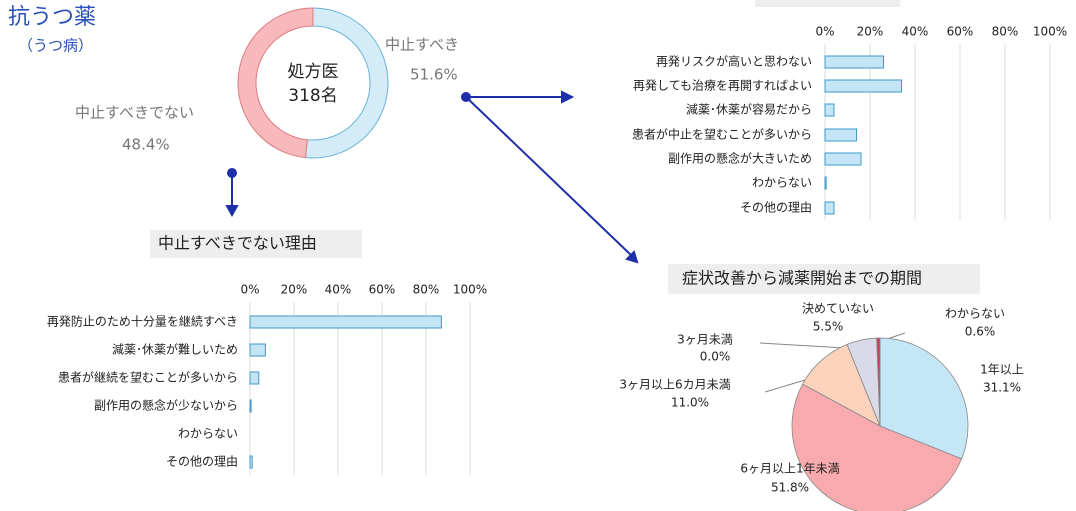 This screenshot has height=511, width=1076. What do you see at coordinates (674, 385) in the screenshot?
I see `slice-label: 3ヶ月以上6カ月未満` at bounding box center [674, 385].